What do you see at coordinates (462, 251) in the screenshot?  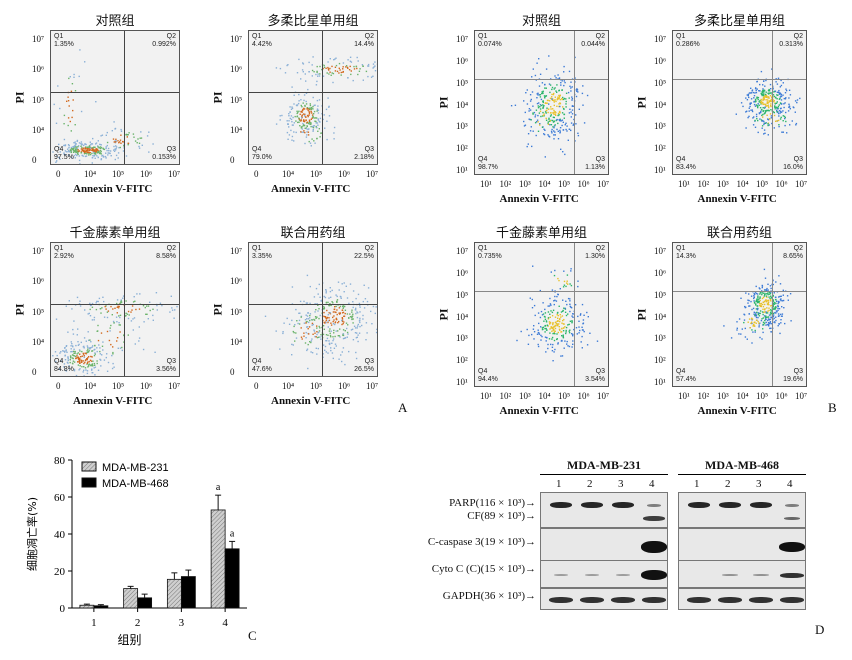 I see `y-tick-label: 10⁷` at bounding box center [462, 251].